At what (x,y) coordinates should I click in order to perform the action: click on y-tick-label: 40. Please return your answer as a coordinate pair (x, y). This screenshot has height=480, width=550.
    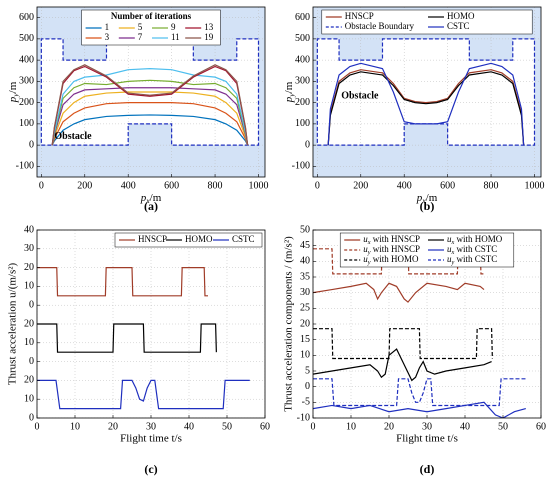
    Looking at the image, I should click on (29, 229).